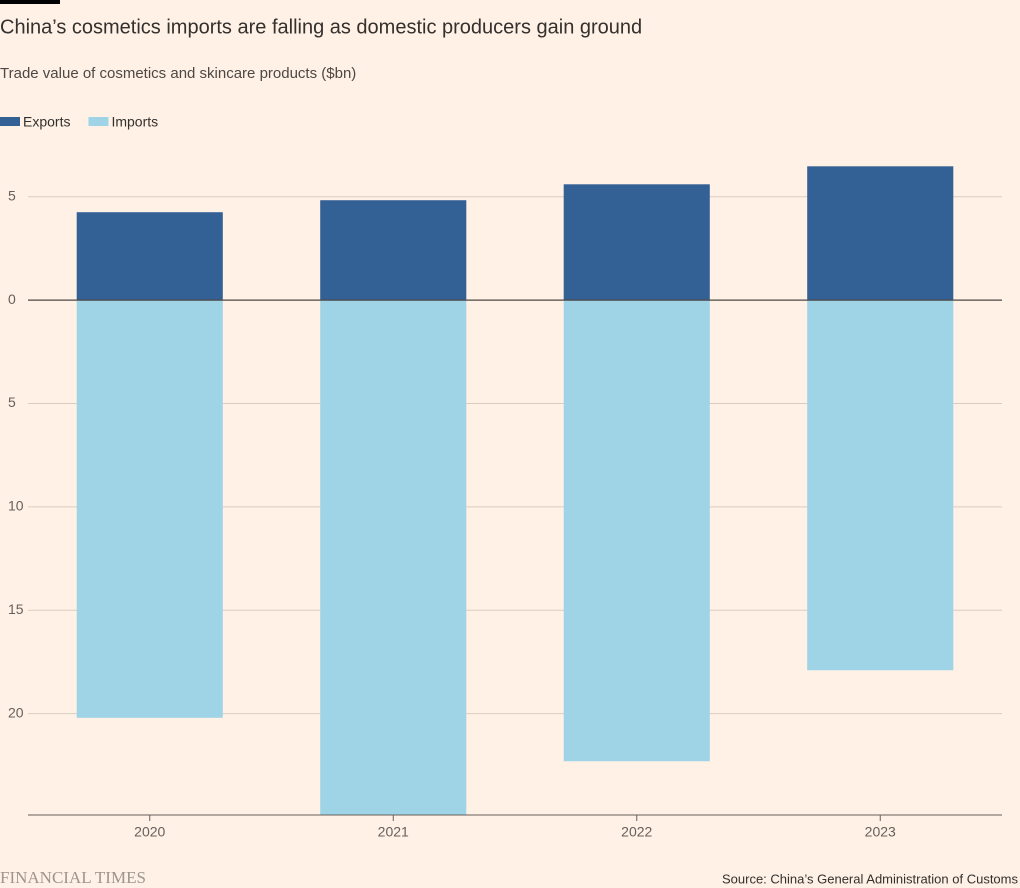 The image size is (1020, 888). What do you see at coordinates (880, 832) in the screenshot?
I see `x-tick-label: 2023` at bounding box center [880, 832].